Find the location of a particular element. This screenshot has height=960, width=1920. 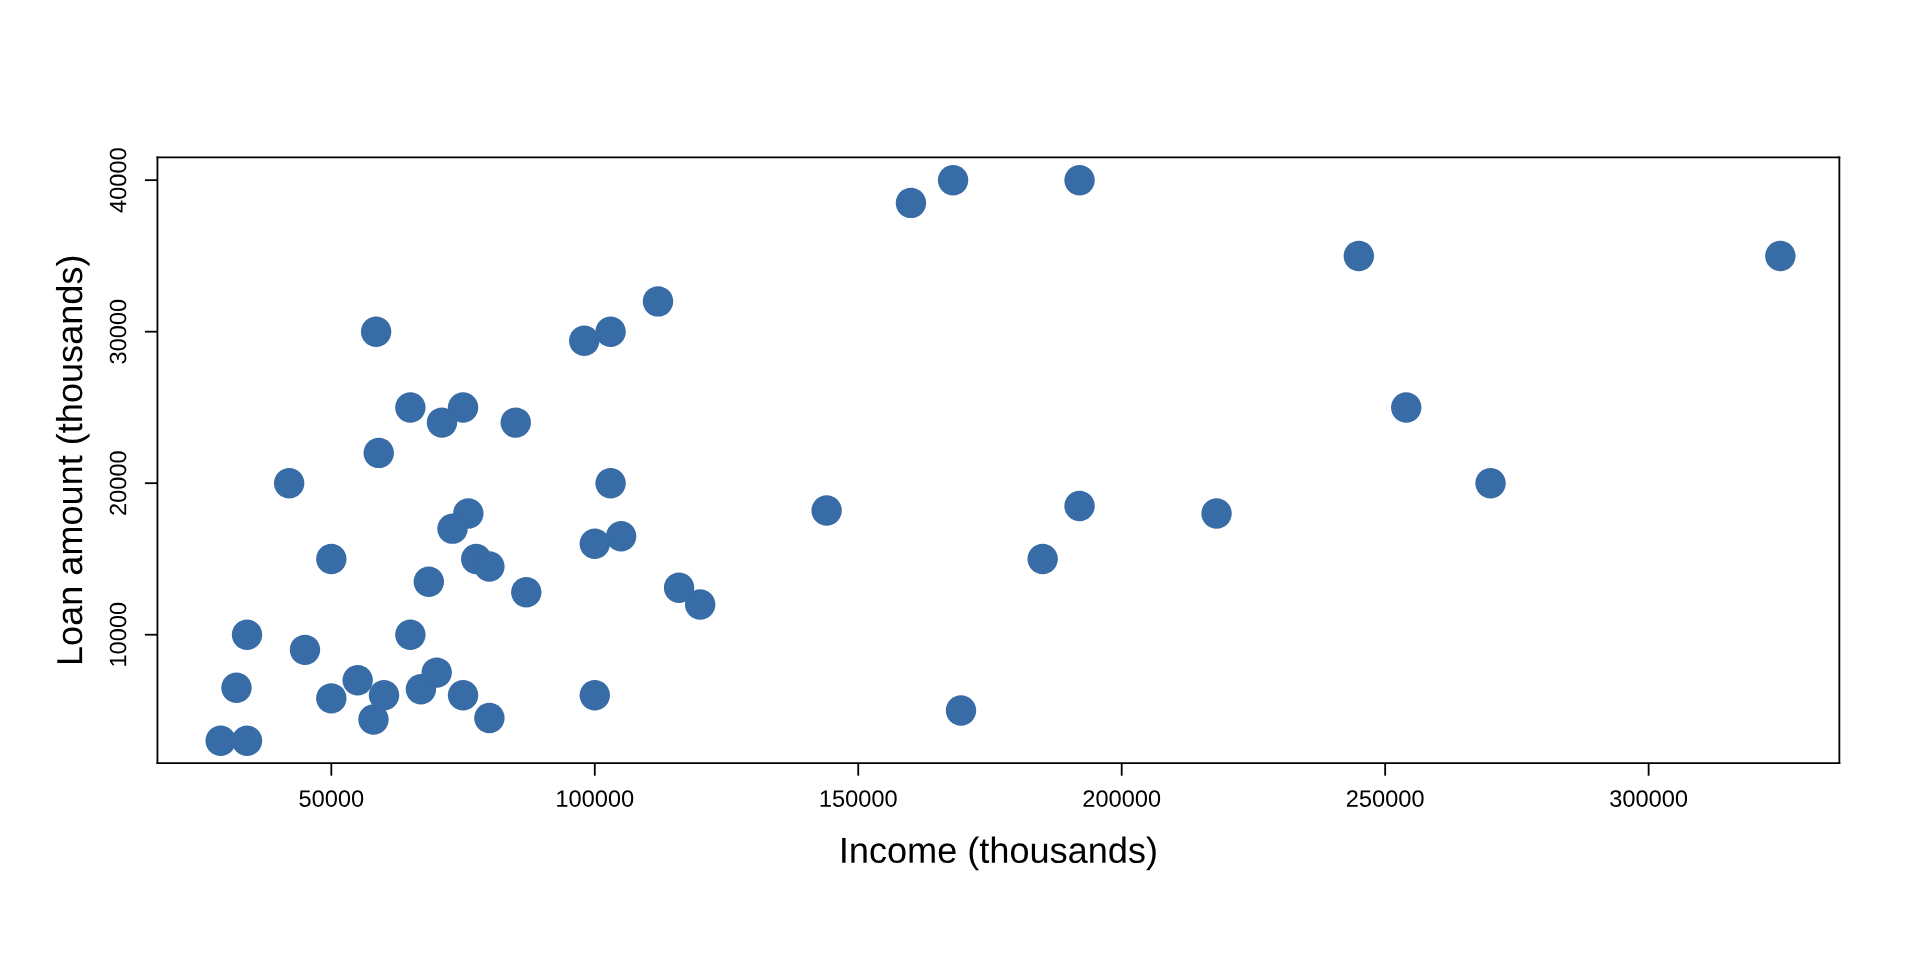

y-axis-title: Loan amount (thousands) is located at coordinates (72, 460).